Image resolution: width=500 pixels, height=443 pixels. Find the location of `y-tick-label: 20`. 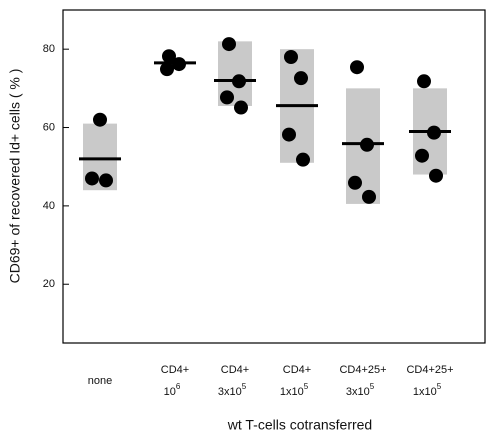

y-tick-label: 20 is located at coordinates (49, 284).